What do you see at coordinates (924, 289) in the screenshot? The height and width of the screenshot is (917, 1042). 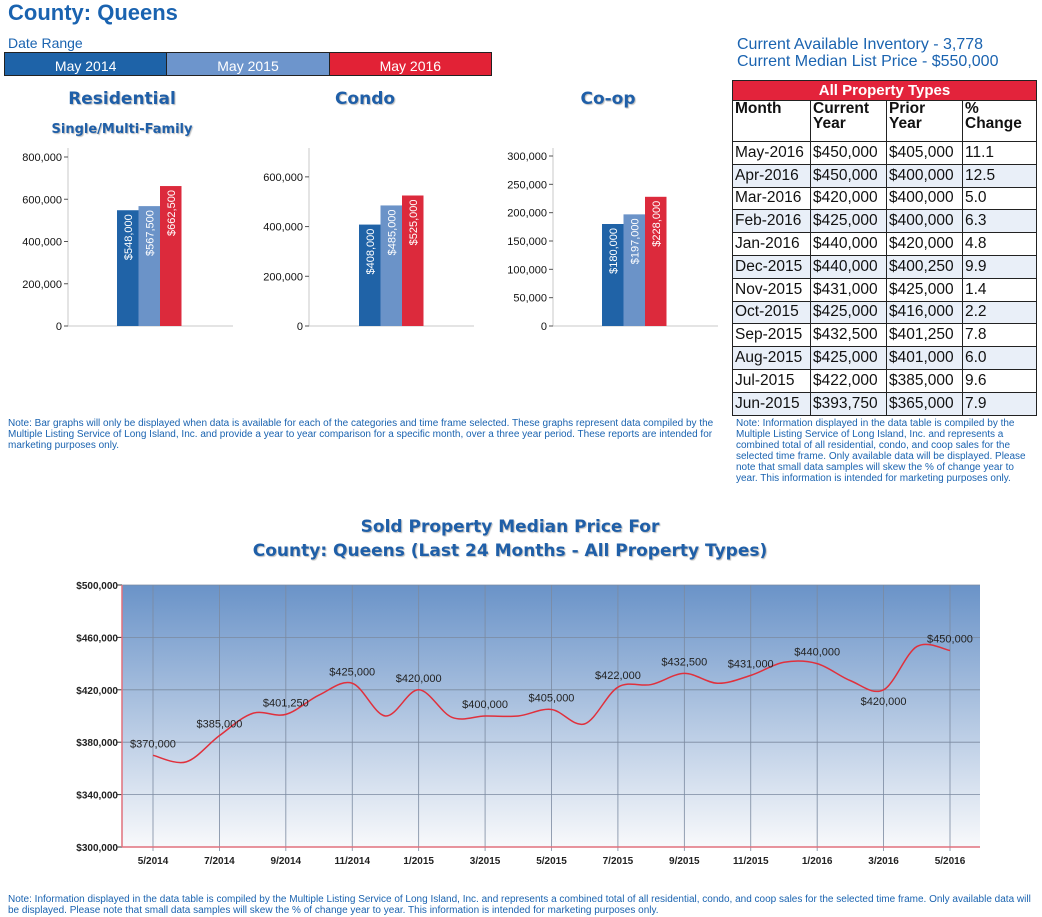 I see `cell-prior-year: $425,000` at bounding box center [924, 289].